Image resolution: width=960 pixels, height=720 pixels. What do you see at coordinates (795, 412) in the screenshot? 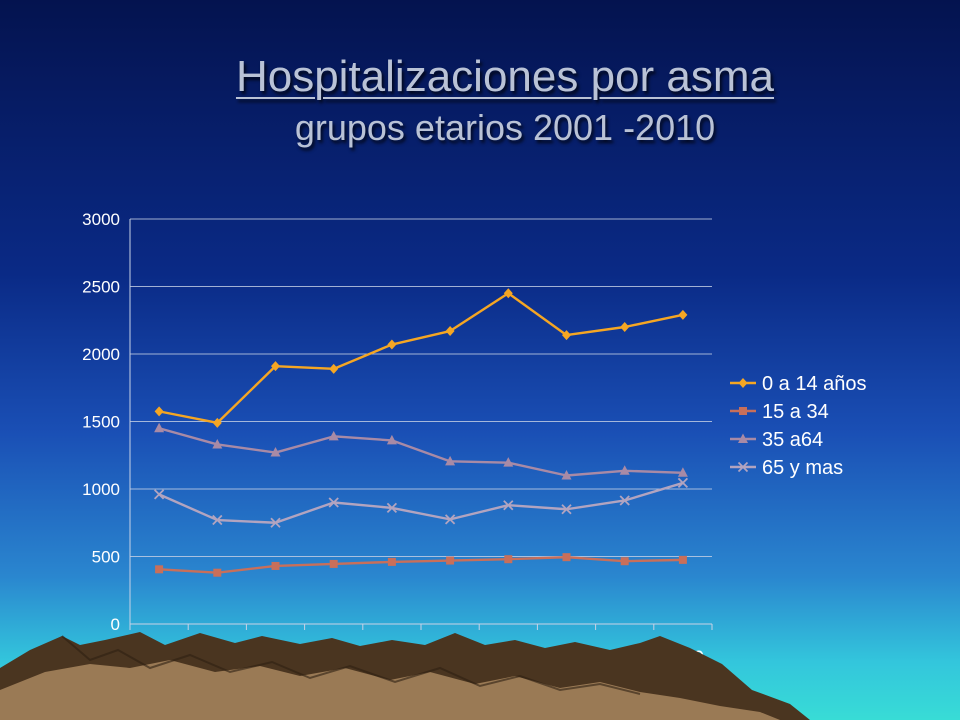
I see `legend-label: 15 a 34` at bounding box center [795, 412].